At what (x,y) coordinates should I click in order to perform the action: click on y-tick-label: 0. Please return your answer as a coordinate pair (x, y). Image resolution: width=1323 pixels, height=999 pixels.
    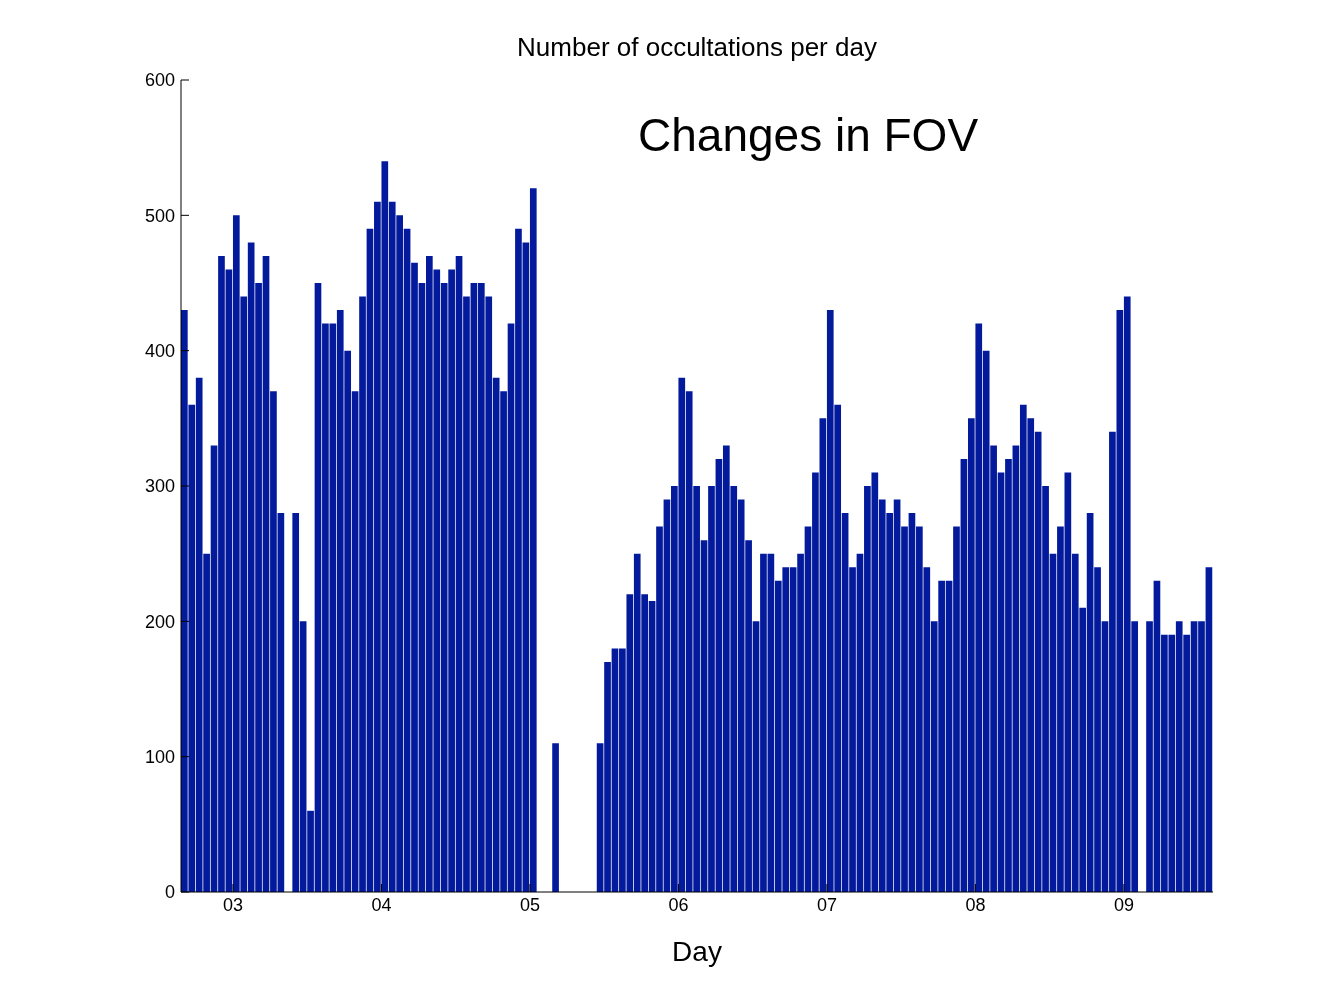
    Looking at the image, I should click on (169, 892).